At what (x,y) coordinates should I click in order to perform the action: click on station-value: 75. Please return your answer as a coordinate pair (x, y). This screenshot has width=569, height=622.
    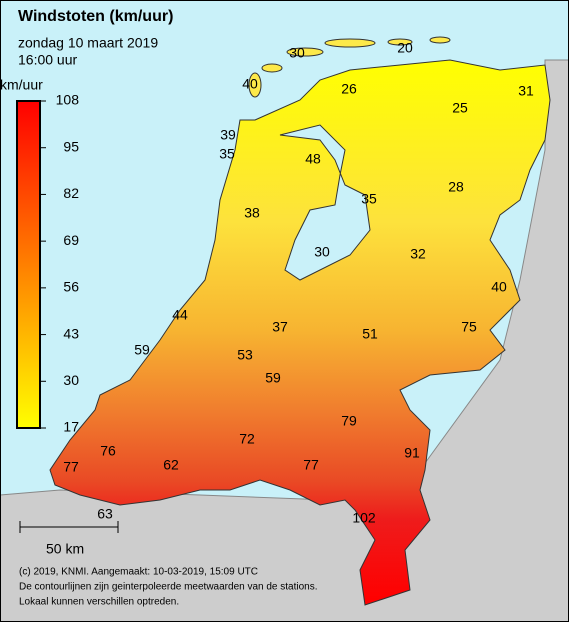
    Looking at the image, I should click on (469, 327).